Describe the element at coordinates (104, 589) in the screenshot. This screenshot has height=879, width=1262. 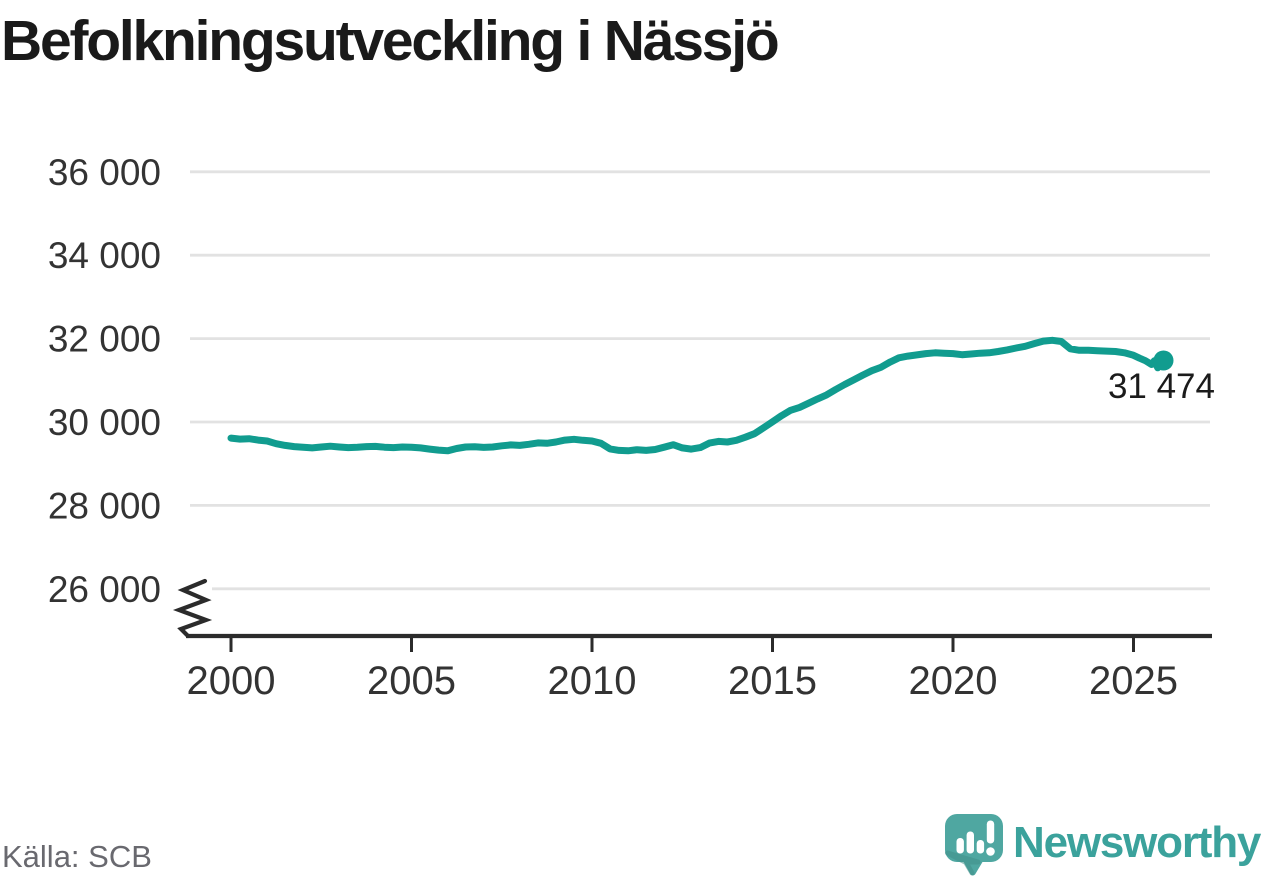
I see `y-axis-tick-label: 26 000` at that location.